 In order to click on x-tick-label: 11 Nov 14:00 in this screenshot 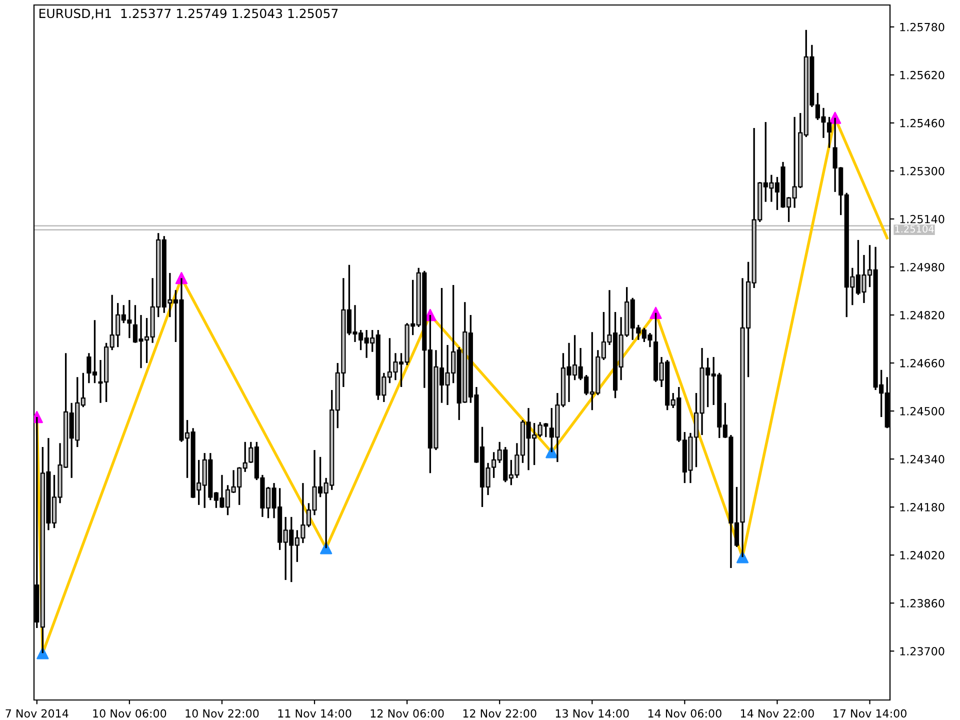, I will do `click(315, 713)`.